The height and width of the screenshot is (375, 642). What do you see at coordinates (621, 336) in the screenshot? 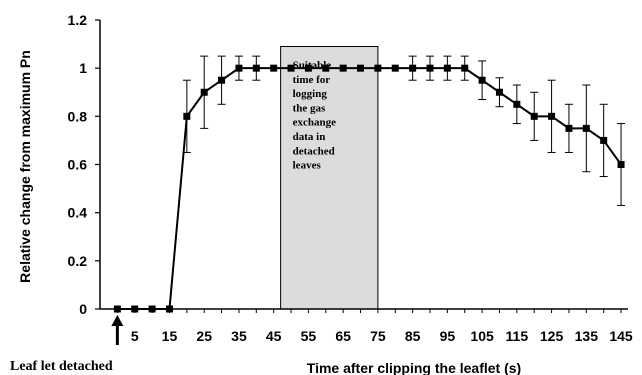
I see `x-tick-label: 145` at bounding box center [621, 336].